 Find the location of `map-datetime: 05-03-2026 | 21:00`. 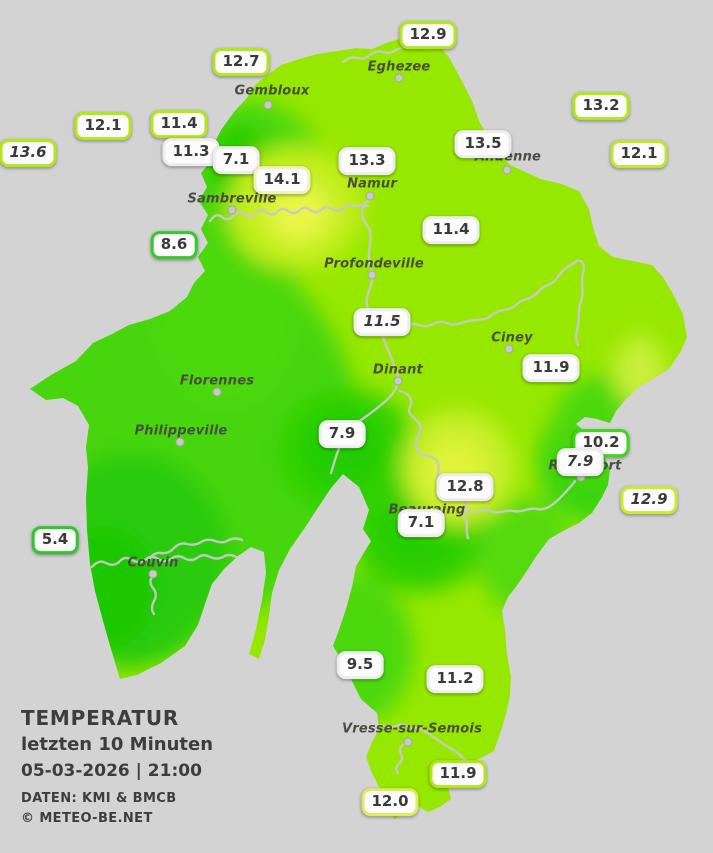

map-datetime: 05-03-2026 | 21:00 is located at coordinates (111, 771).